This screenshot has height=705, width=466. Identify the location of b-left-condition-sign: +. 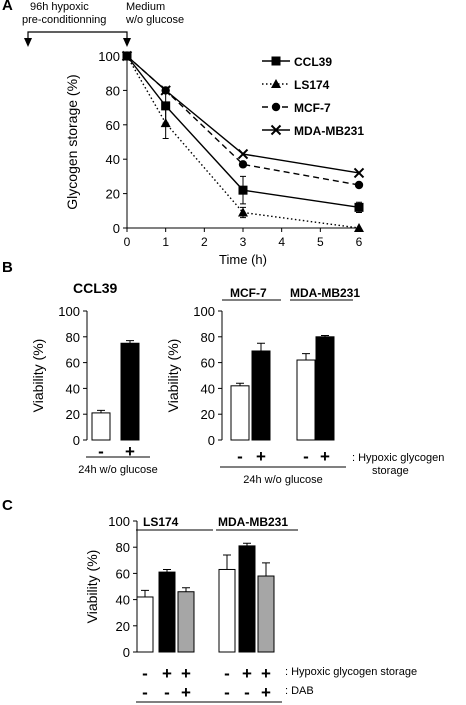
(130, 451).